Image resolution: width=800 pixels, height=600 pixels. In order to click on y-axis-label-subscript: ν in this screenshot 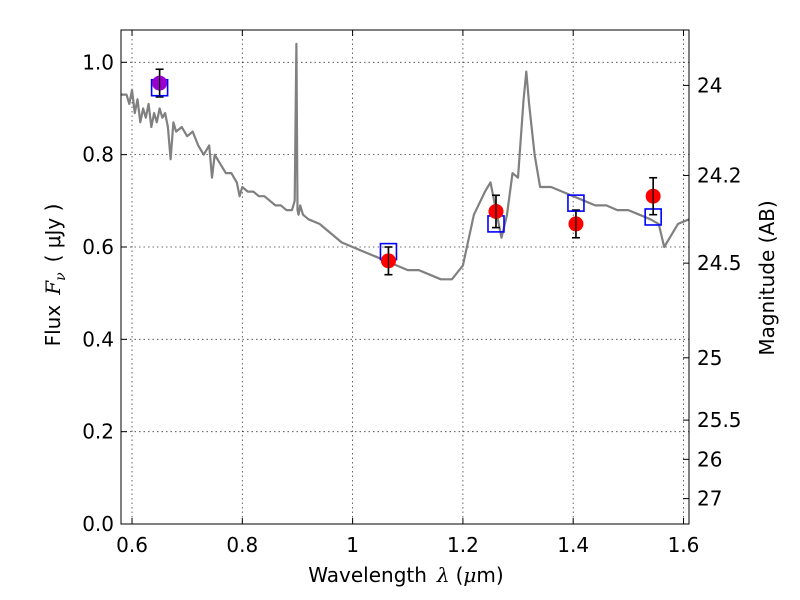, I will do `click(61, 276)`.